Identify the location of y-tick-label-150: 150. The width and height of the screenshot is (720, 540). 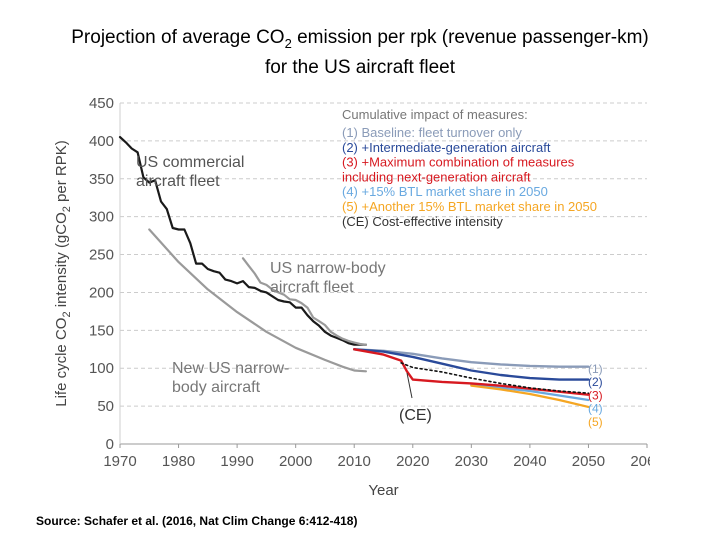
(101, 330).